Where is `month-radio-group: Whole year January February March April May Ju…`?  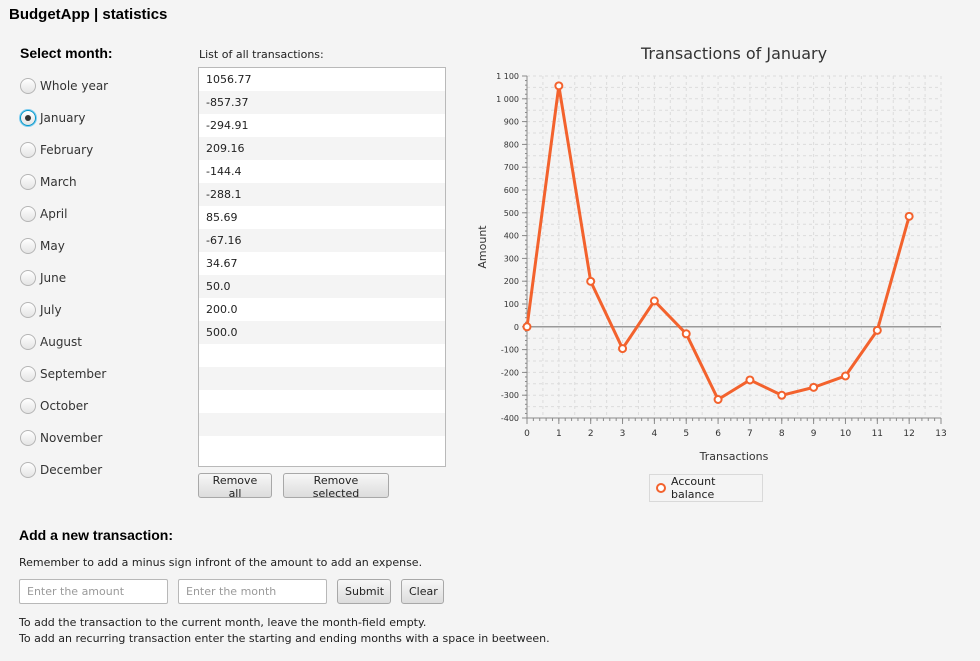
month-radio-group: Whole year January February March April May Ju… is located at coordinates (64, 285).